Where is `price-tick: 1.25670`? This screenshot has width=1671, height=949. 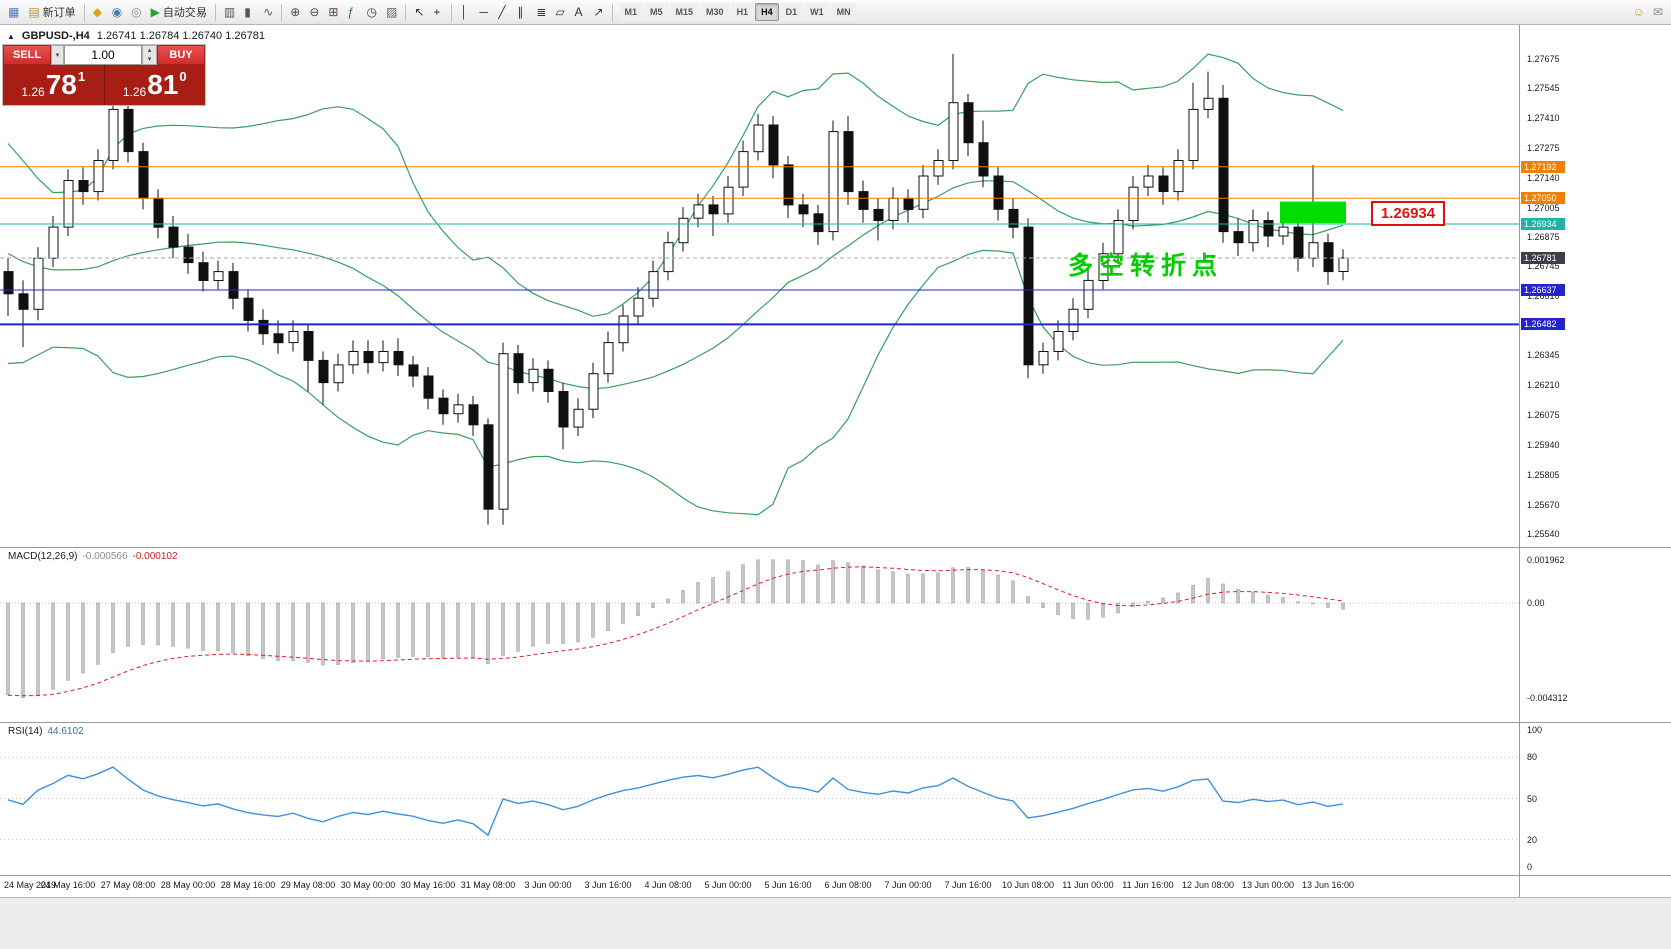
price-tick: 1.25670 is located at coordinates (1543, 505).